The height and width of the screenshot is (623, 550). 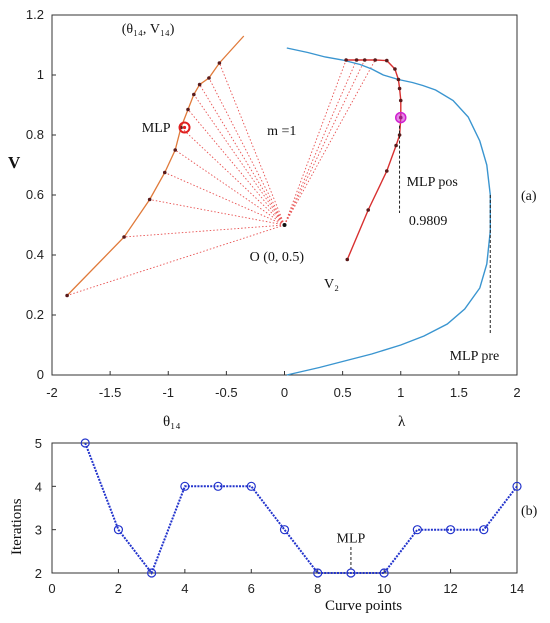 What do you see at coordinates (281, 131) in the screenshot?
I see `m-label: m =1` at bounding box center [281, 131].